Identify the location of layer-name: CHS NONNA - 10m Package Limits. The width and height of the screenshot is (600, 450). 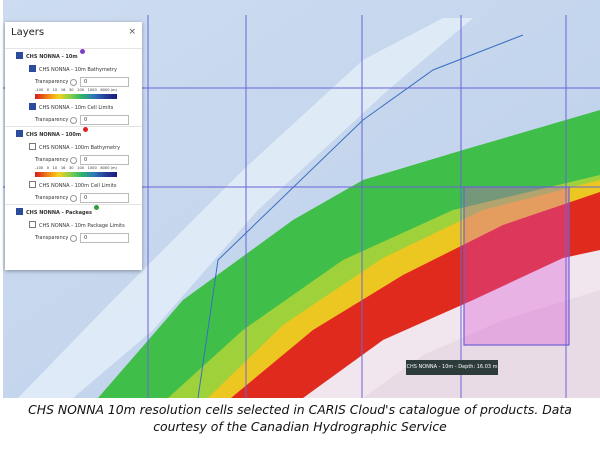
(82, 226).